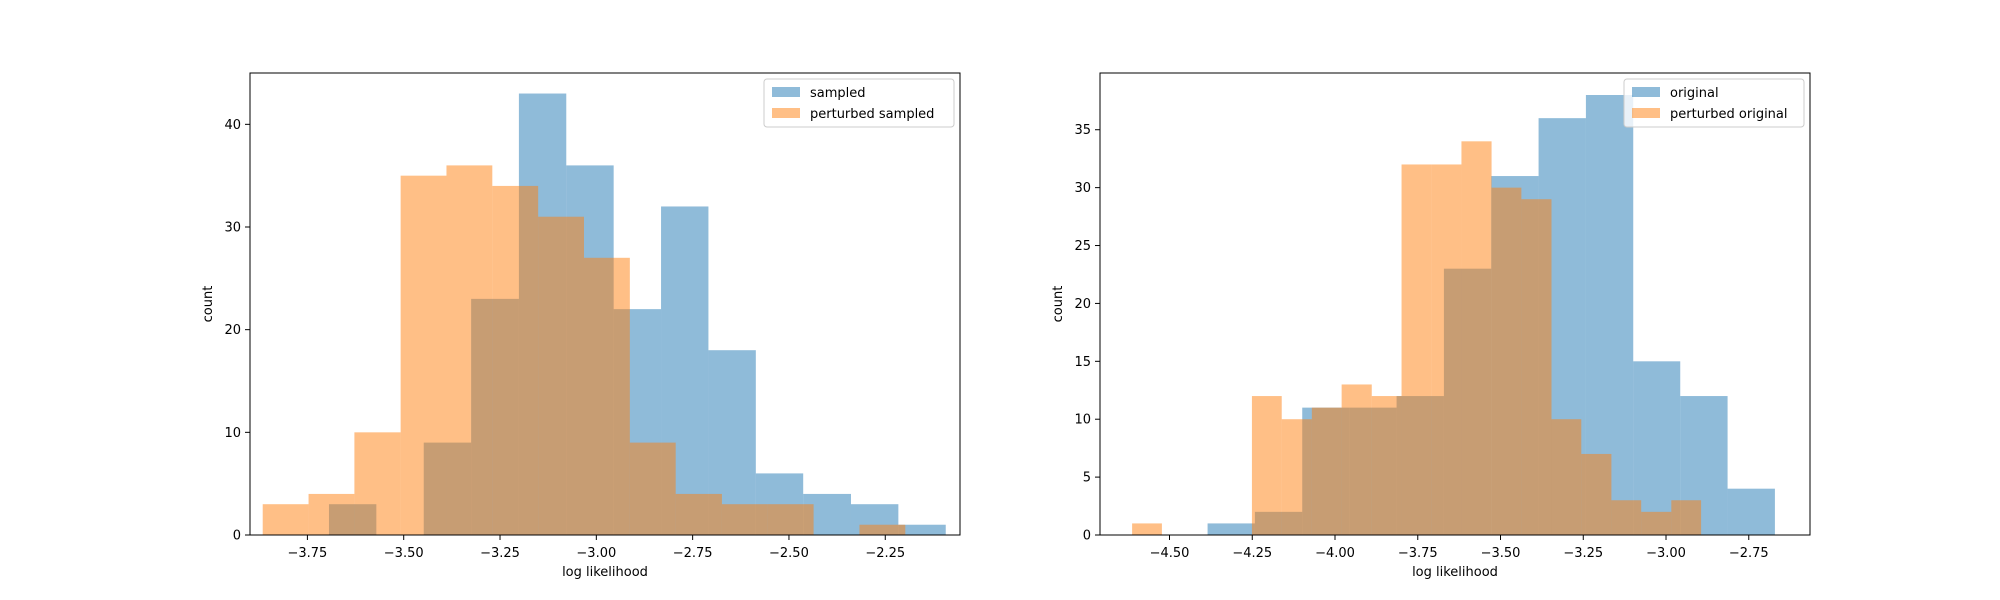 This screenshot has height=600, width=2000. Describe the element at coordinates (1082, 130) in the screenshot. I see `y-tick-label: 35` at that location.